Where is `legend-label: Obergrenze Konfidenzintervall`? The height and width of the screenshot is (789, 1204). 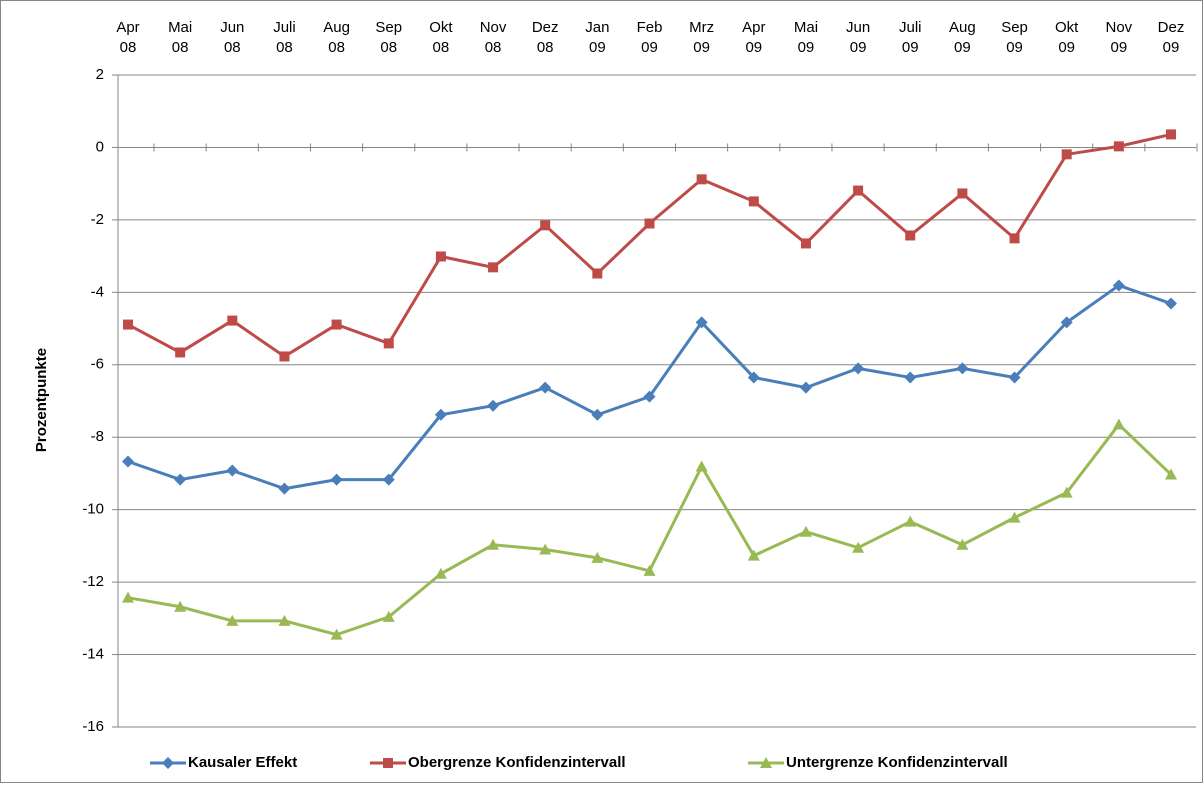
legend-label: Obergrenze Konfidenzintervall is located at coordinates (517, 762).